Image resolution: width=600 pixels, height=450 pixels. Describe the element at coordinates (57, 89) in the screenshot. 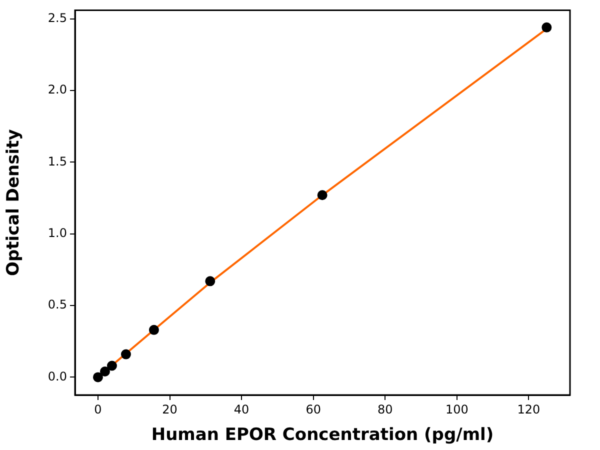

I see `y-tick-label: 2.0` at that location.